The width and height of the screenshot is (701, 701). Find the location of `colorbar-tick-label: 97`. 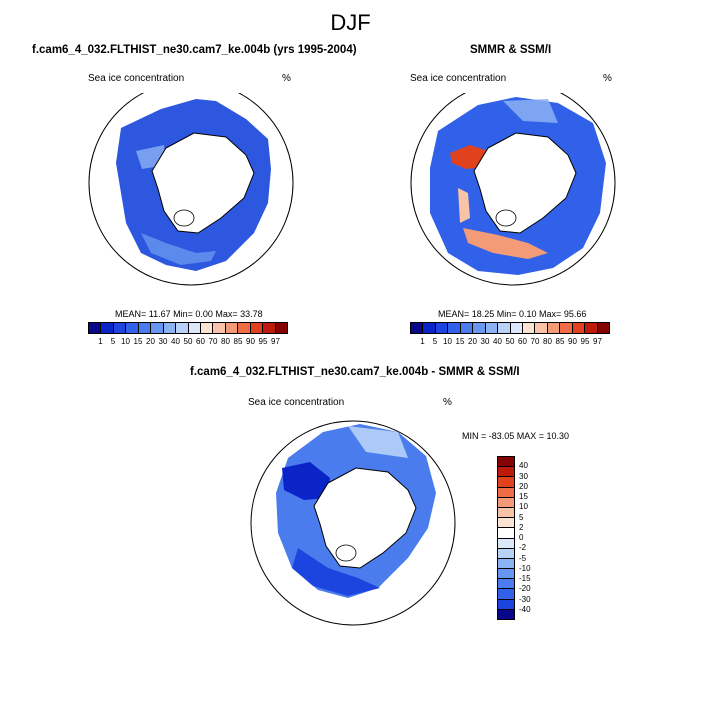

colorbar-tick-label: 97 is located at coordinates (597, 341).